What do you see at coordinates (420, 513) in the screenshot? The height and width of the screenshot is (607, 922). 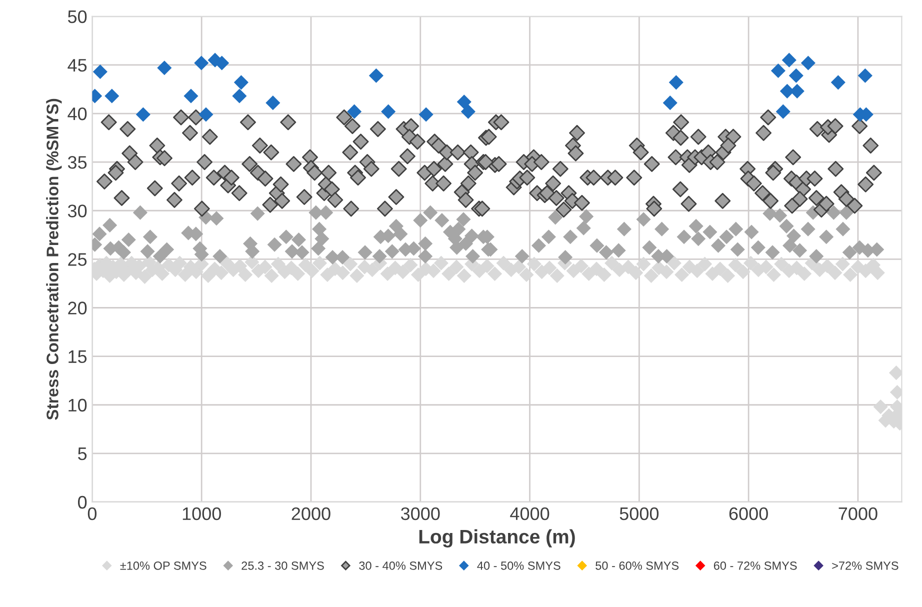 I see `x-tick-label: 3000` at bounding box center [420, 513].